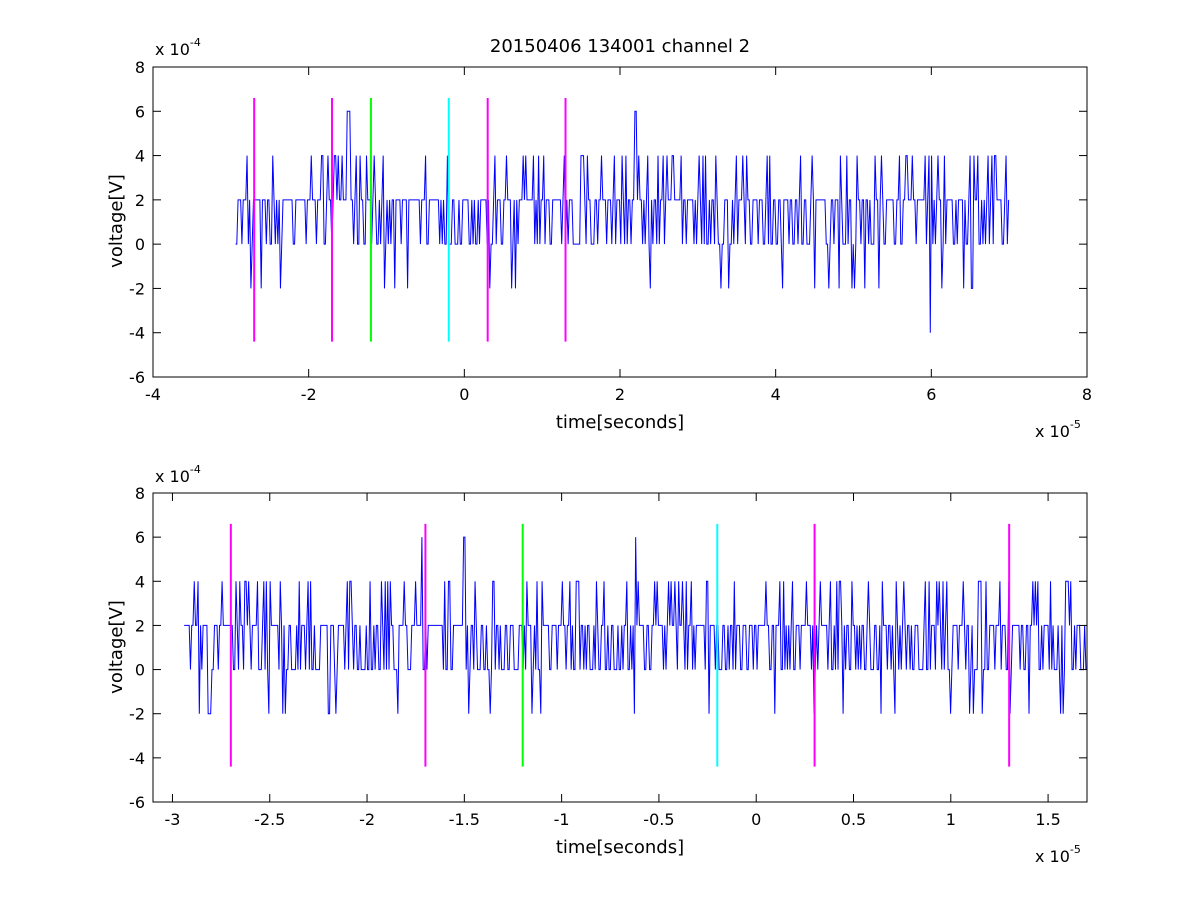 The width and height of the screenshot is (1200, 900). I want to click on top-y-tick-label: -2, so click(137, 288).